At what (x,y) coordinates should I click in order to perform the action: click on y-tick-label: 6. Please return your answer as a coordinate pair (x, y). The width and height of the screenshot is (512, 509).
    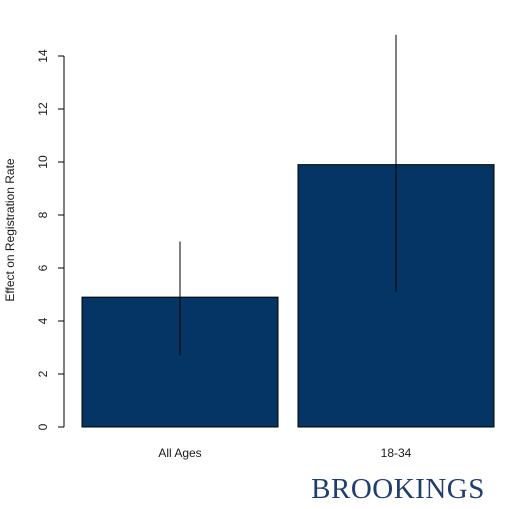
    Looking at the image, I should click on (43, 267).